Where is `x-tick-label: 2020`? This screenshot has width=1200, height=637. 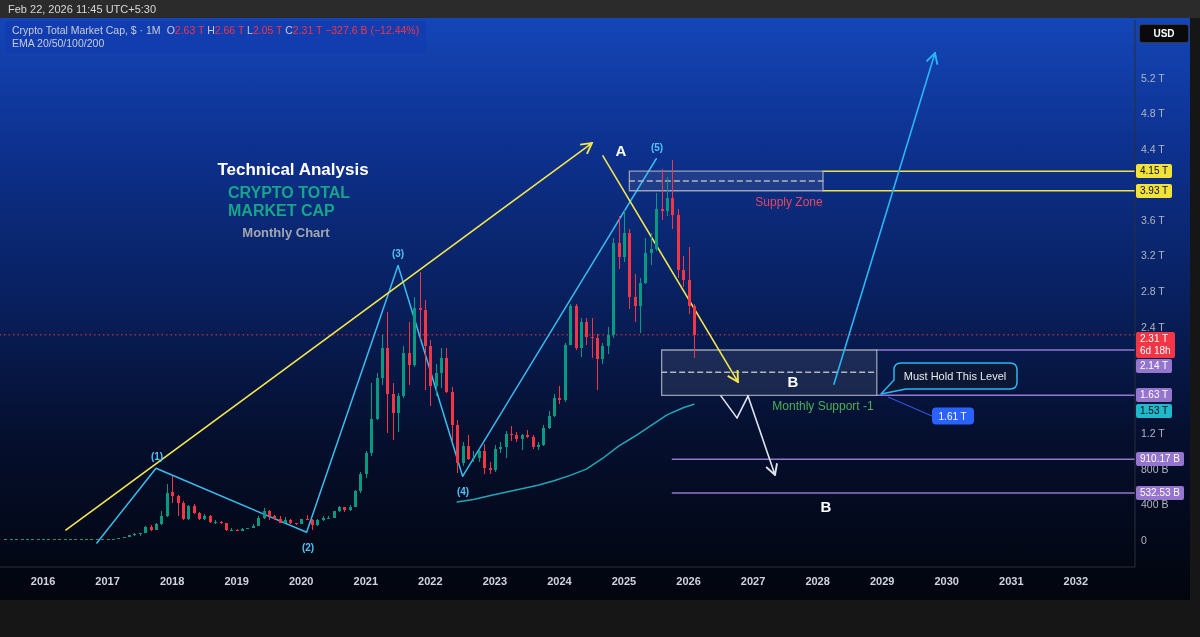
x-tick-label: 2020 is located at coordinates (301, 580).